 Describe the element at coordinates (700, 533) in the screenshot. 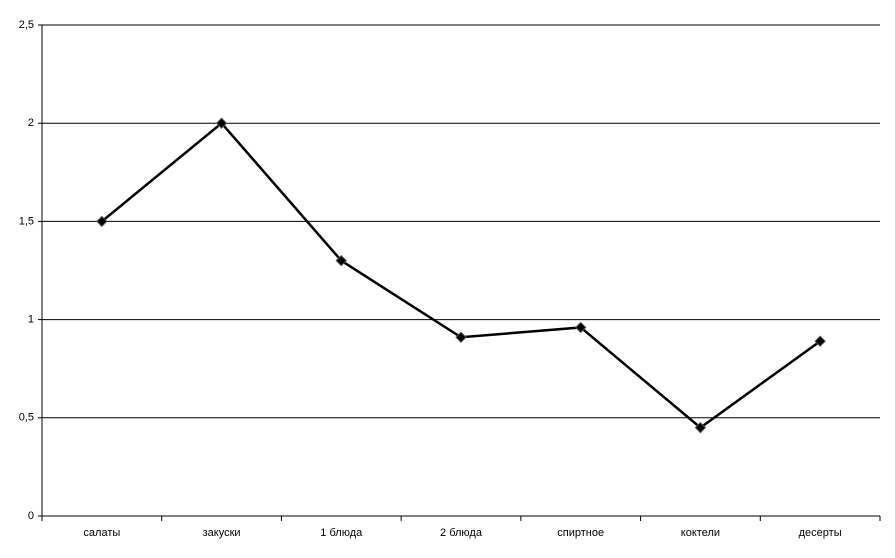

I see `x-tick-label: коктели` at that location.